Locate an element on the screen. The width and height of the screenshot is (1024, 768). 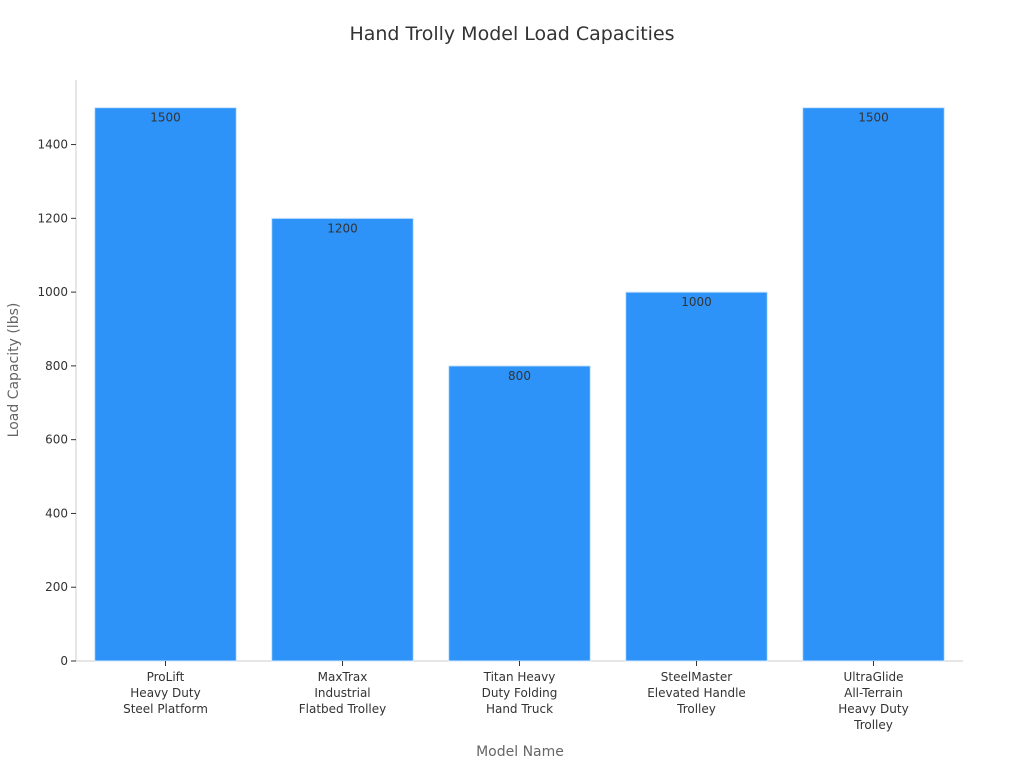
y-tick-label: 800 is located at coordinates (56, 366).